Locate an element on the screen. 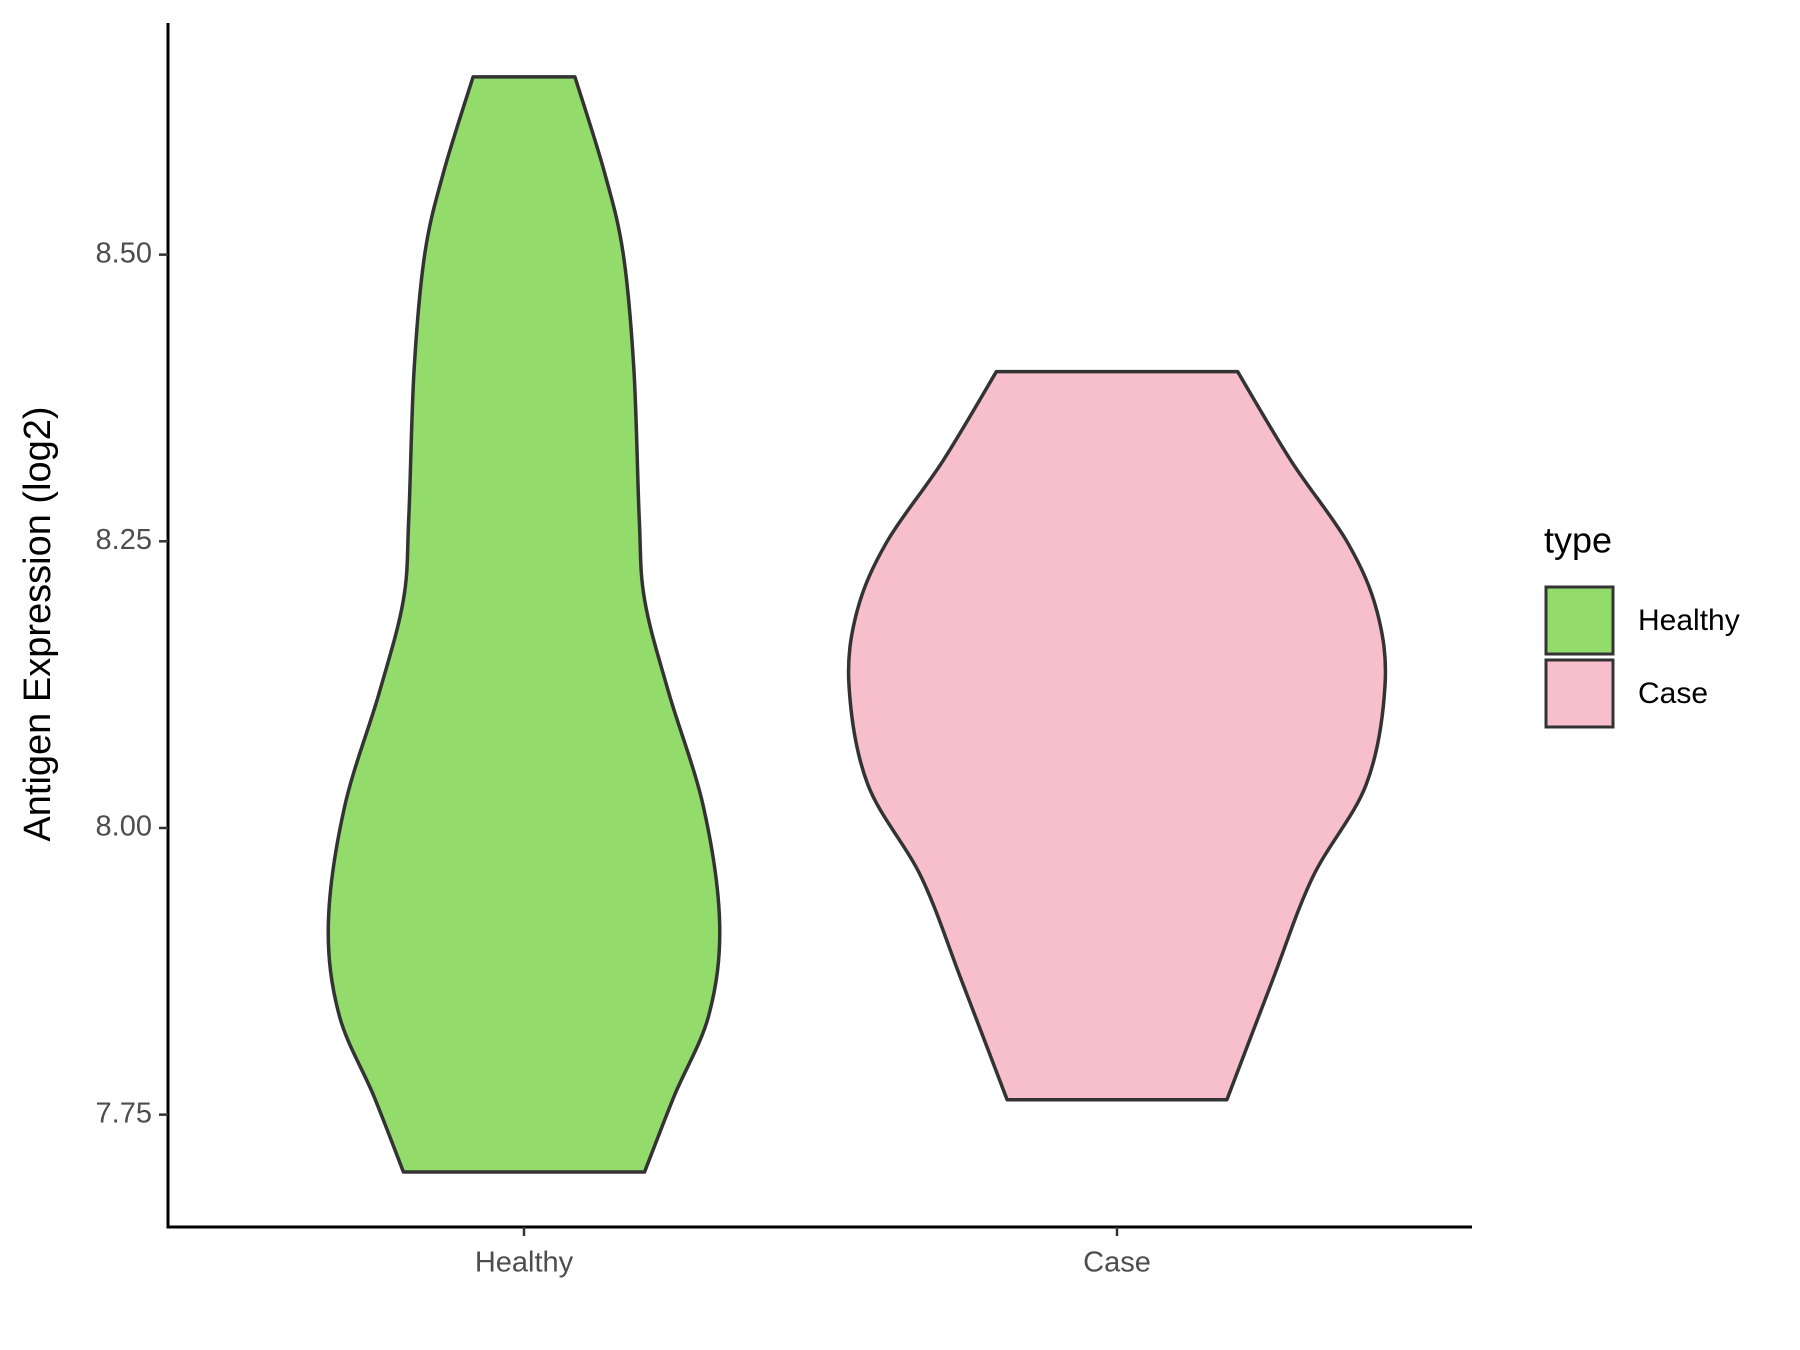 This screenshot has width=1800, height=1350. x-tick-label: Case is located at coordinates (1117, 1263).